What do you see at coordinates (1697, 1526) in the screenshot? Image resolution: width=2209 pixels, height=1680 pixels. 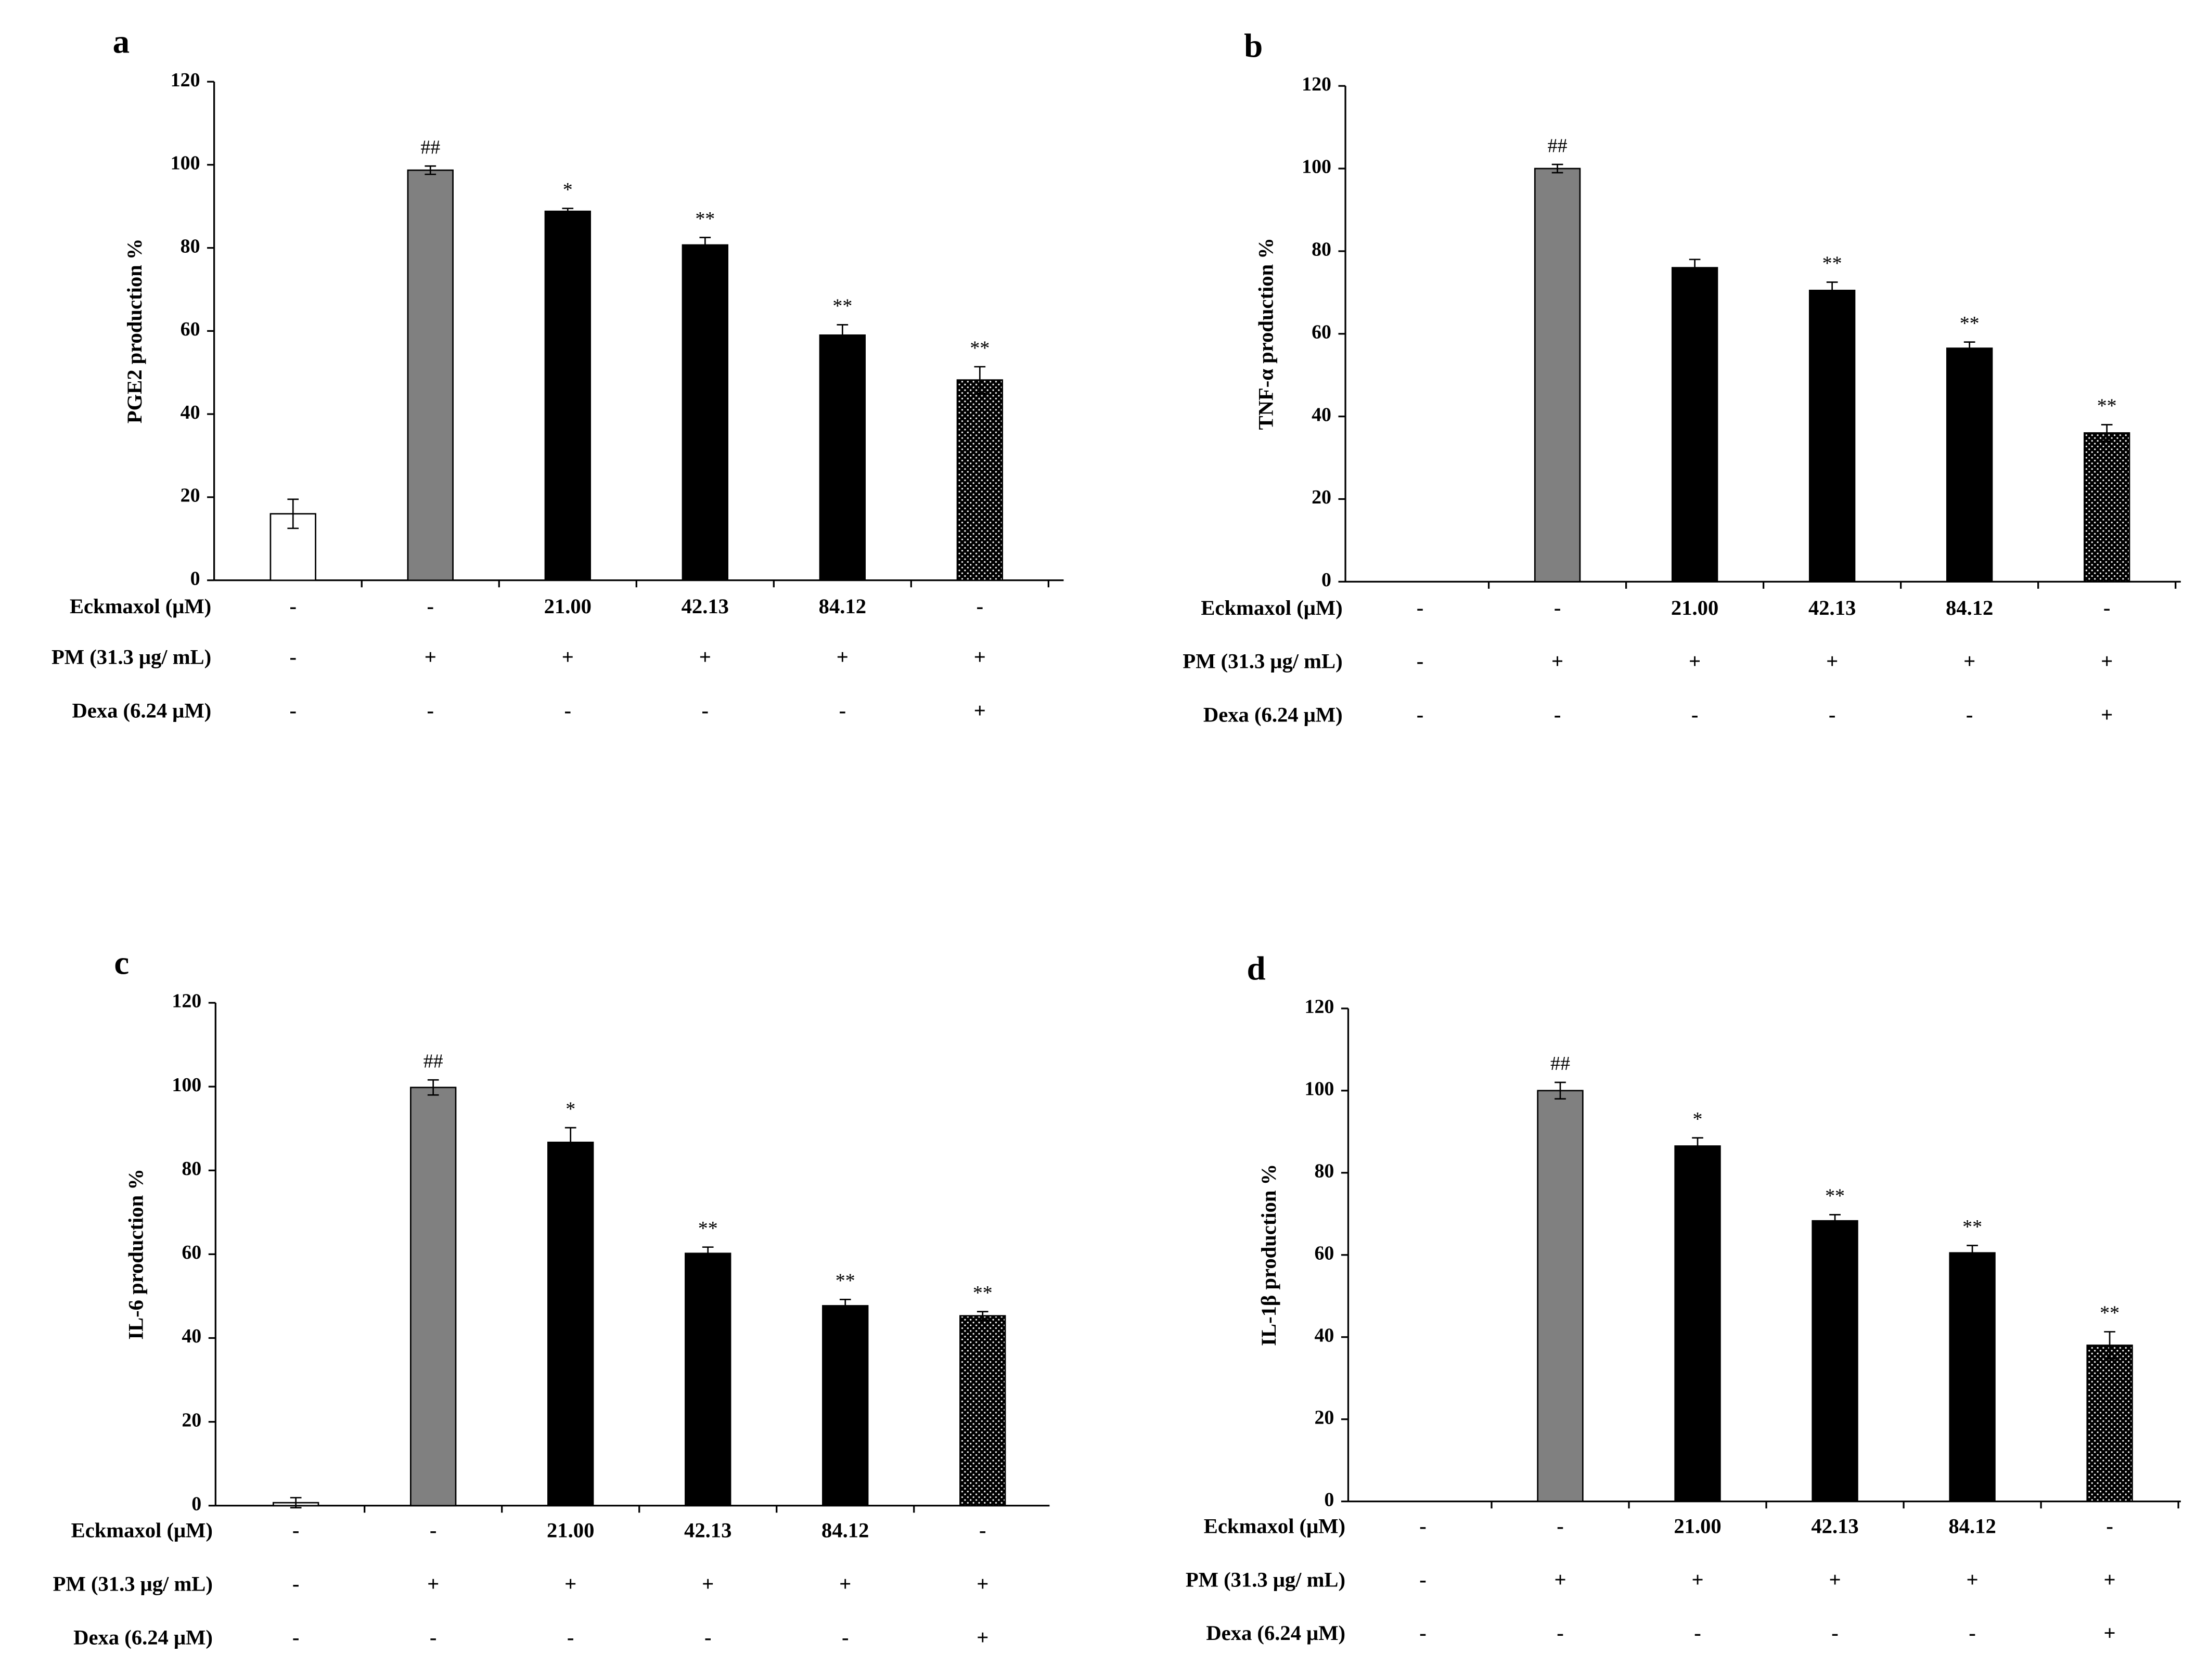 I see `row-value: 21.00` at bounding box center [1697, 1526].